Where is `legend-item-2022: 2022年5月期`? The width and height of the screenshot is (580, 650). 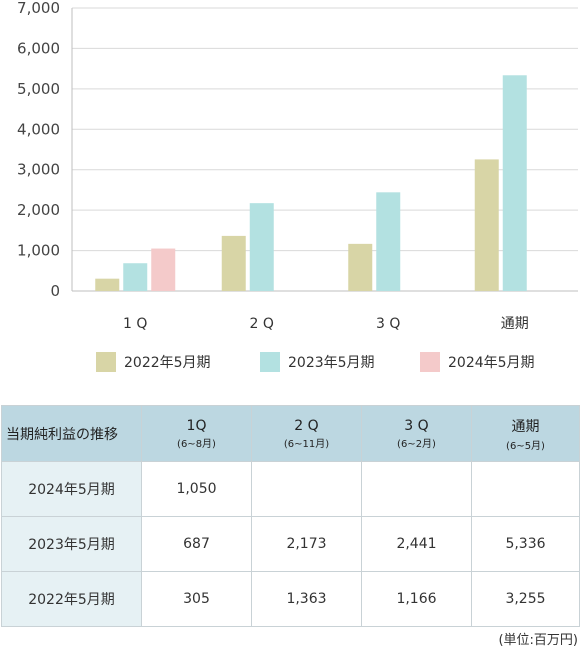 legend-item-2022: 2022年5月期 is located at coordinates (153, 362).